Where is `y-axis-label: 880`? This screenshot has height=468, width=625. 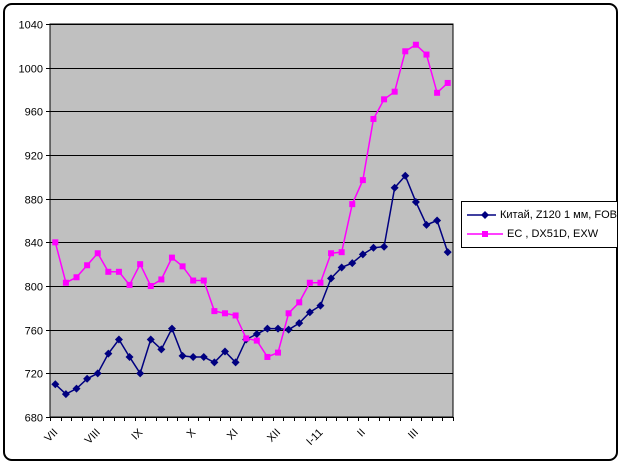
y-axis-label: 880 is located at coordinates (34, 201).